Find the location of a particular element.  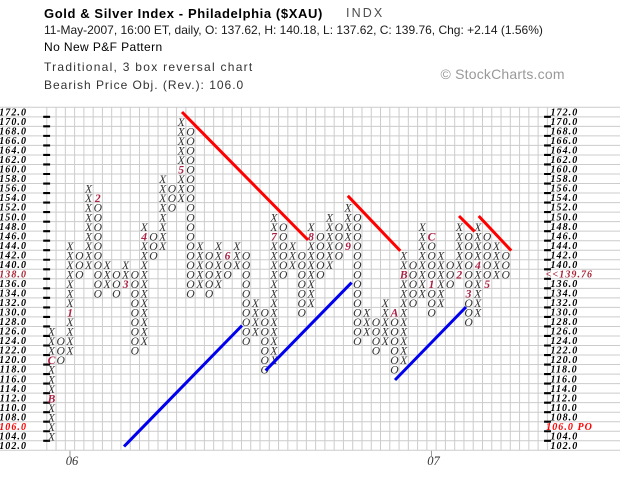

svg-text: 160.0 is located at coordinates (13, 170).